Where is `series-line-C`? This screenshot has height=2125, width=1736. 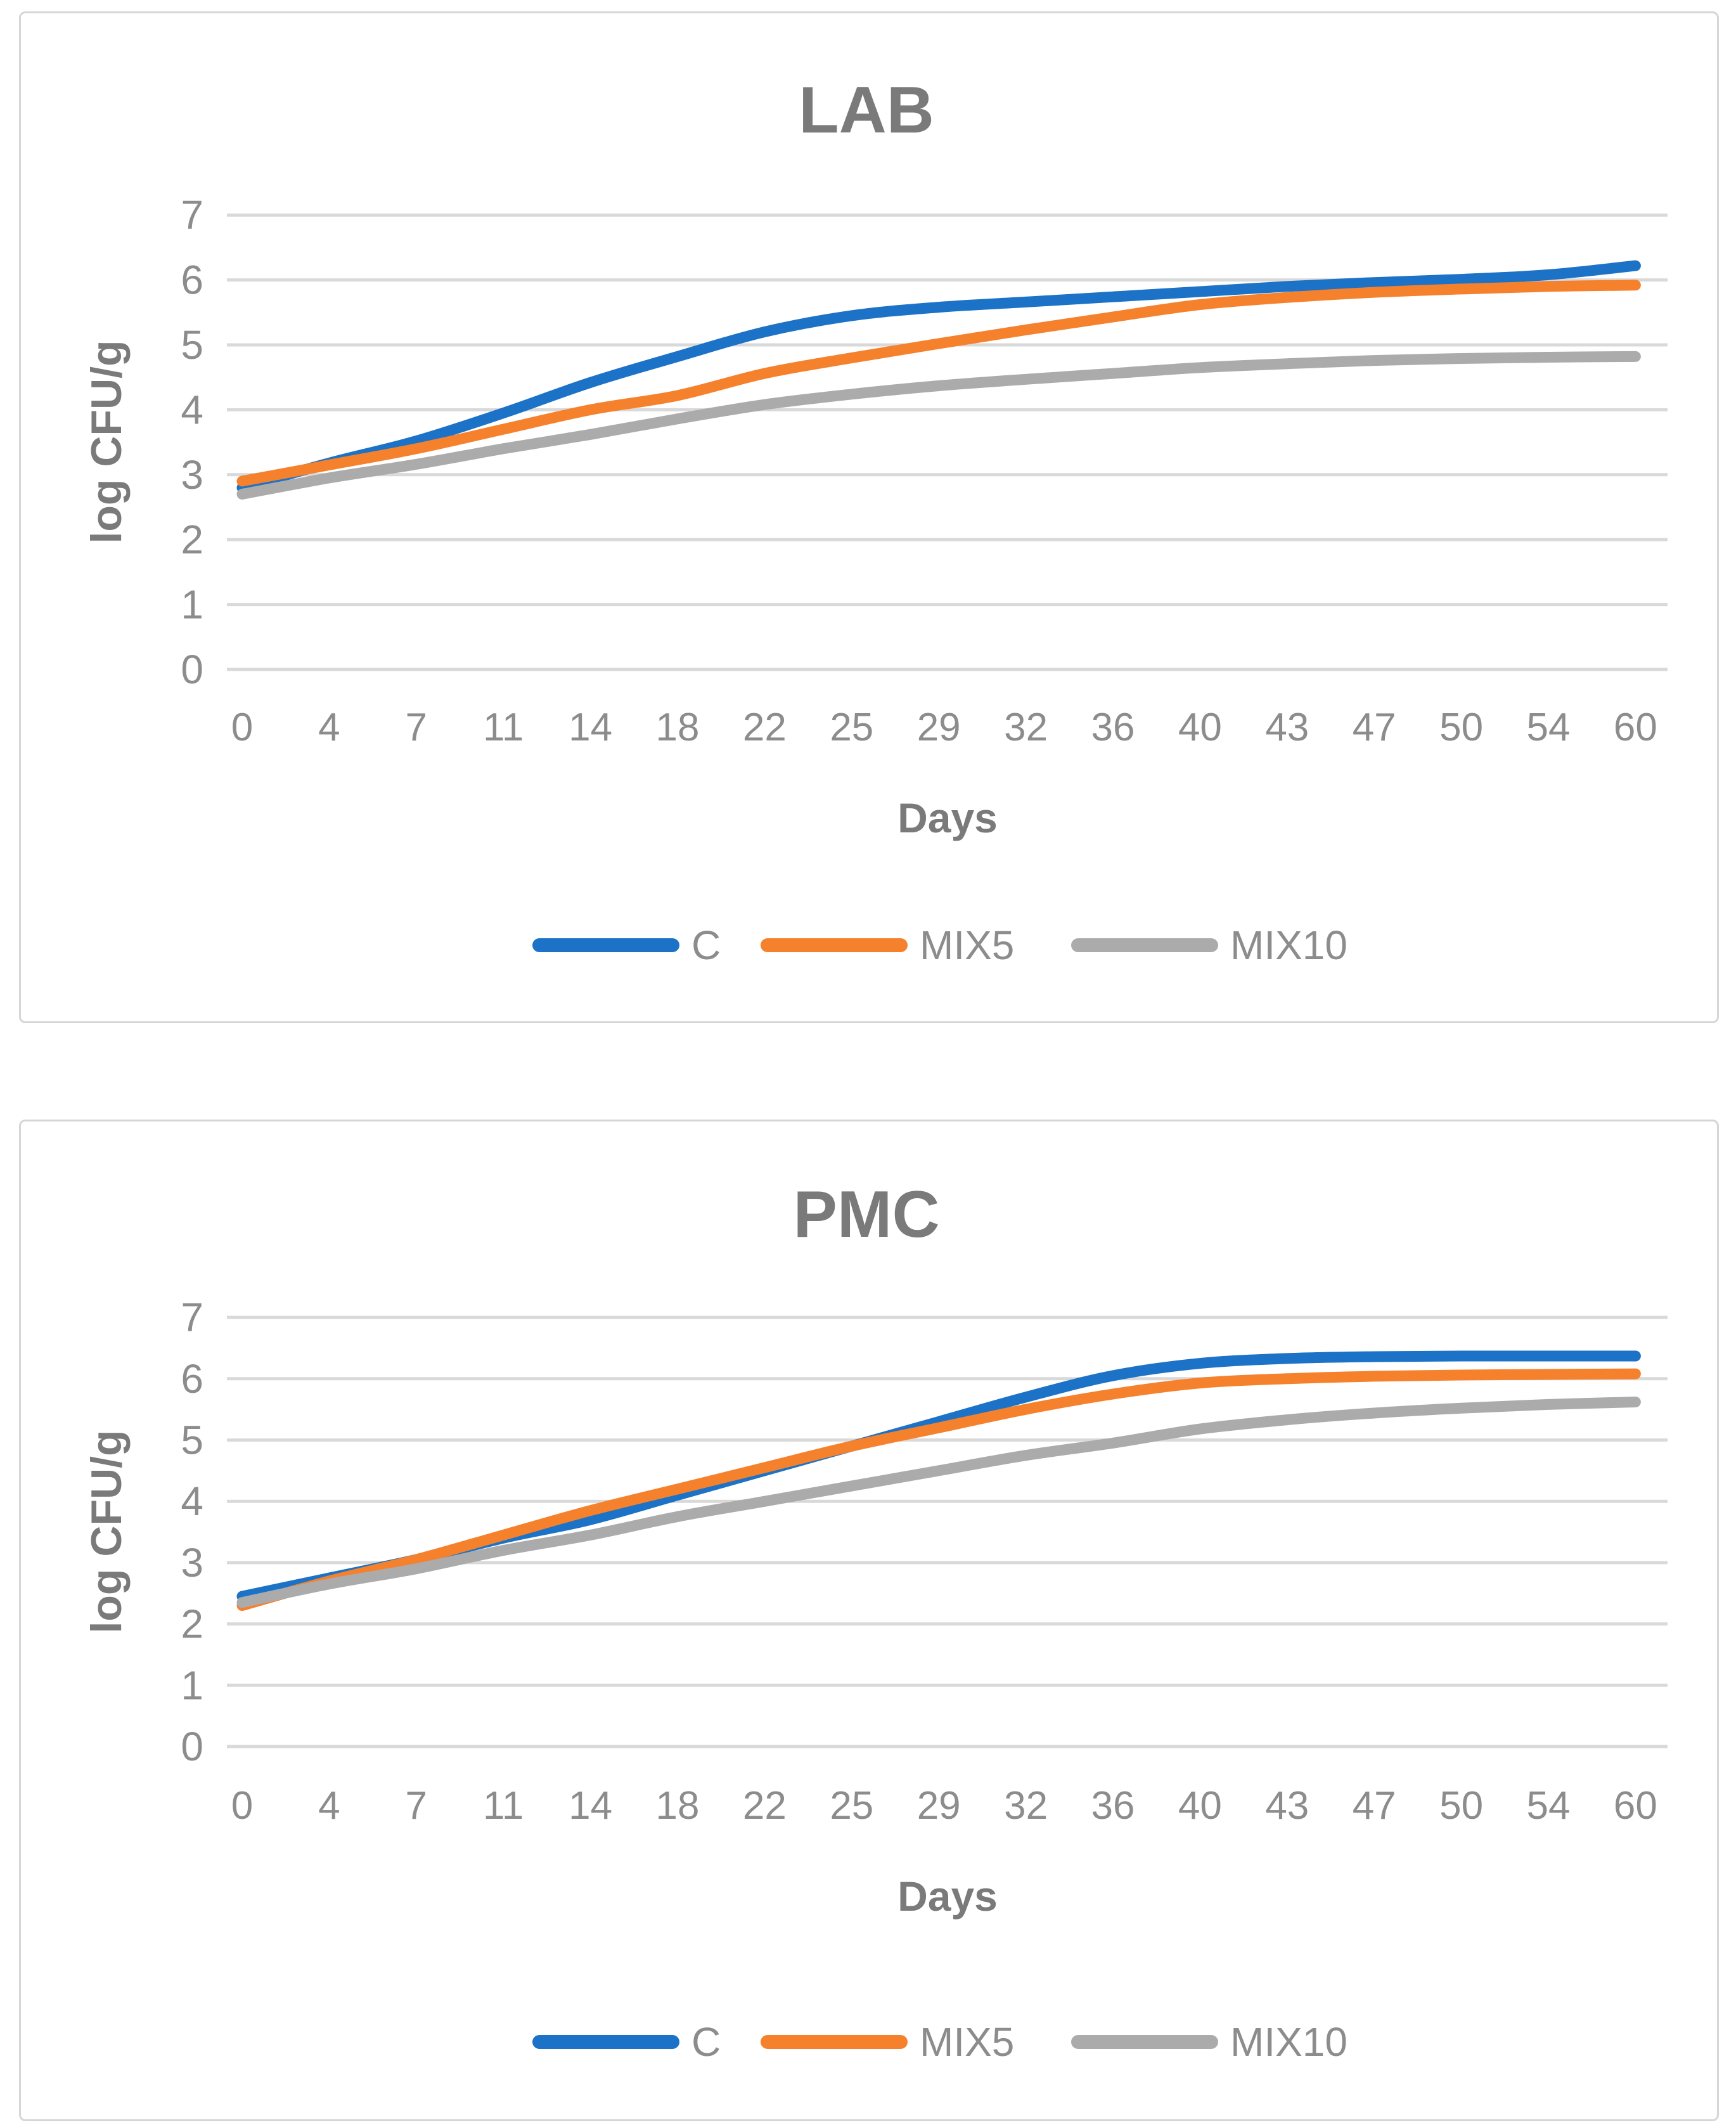 series-line-C is located at coordinates (938, 376).